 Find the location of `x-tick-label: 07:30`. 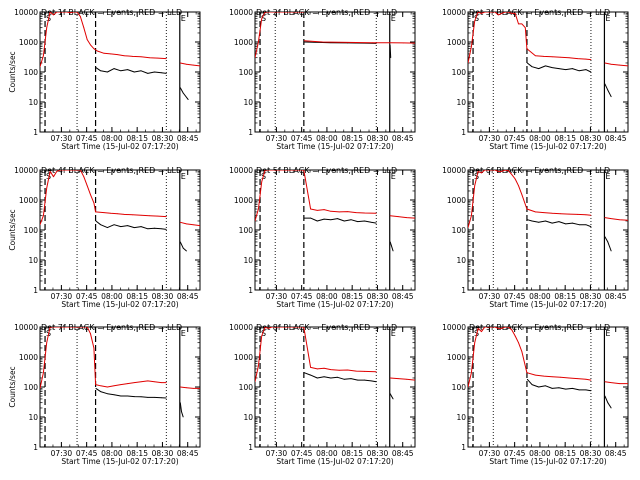

x-tick-label: 07:30 is located at coordinates (62, 138).